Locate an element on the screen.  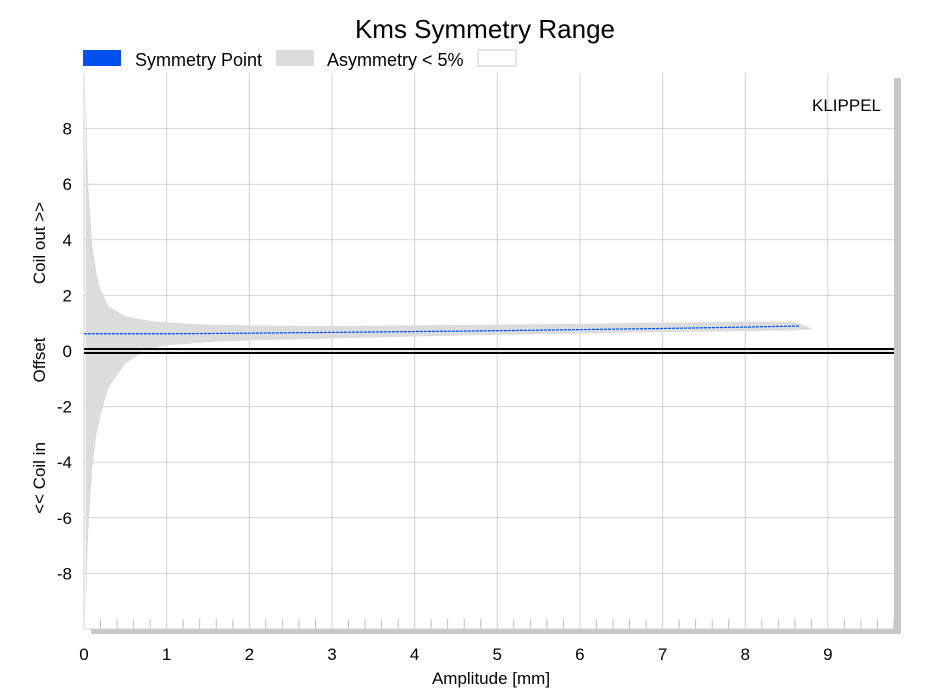
x-tick-labels: 0 1 2 3 4 5 6 7 8 9 is located at coordinates (455, 654).